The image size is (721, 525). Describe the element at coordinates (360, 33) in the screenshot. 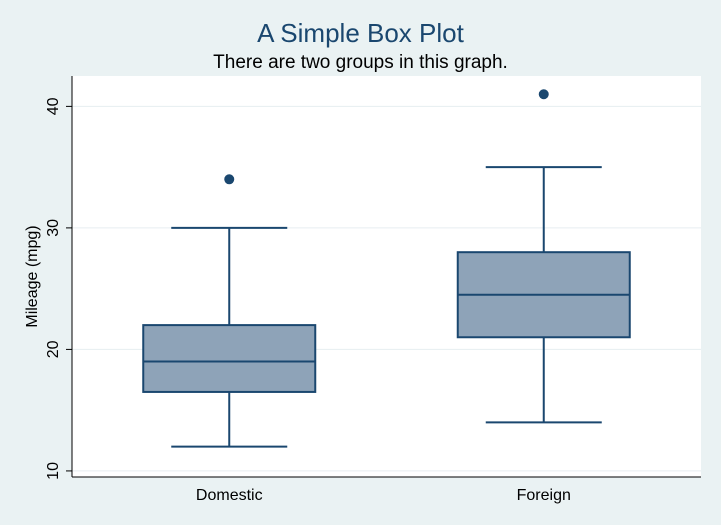

I see `chart-title: A Simple Box Plot` at that location.